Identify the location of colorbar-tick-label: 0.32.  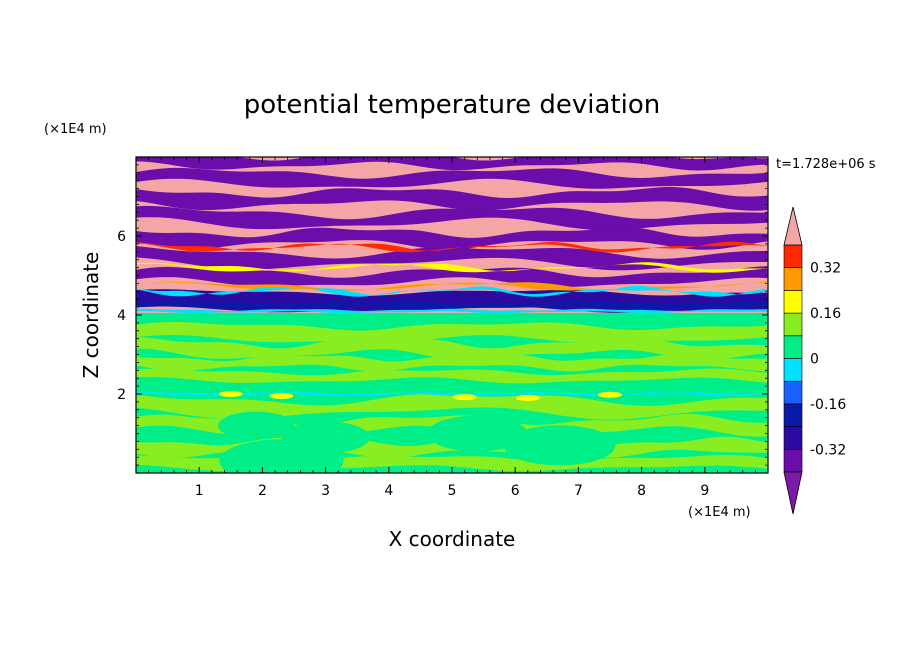
(825, 269).